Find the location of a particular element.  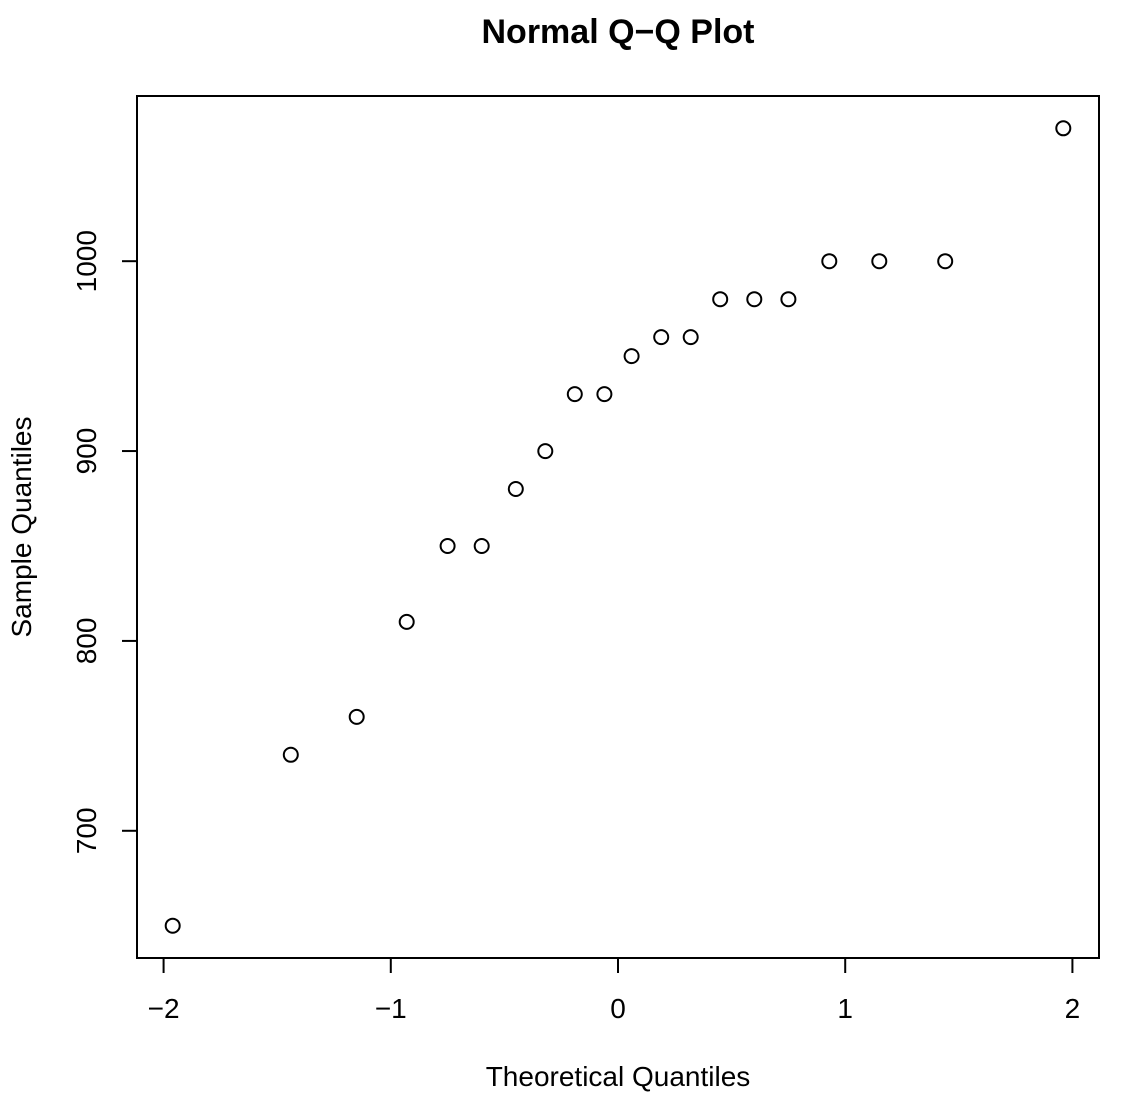

chart-title: Normal Q−Q Plot is located at coordinates (618, 32).